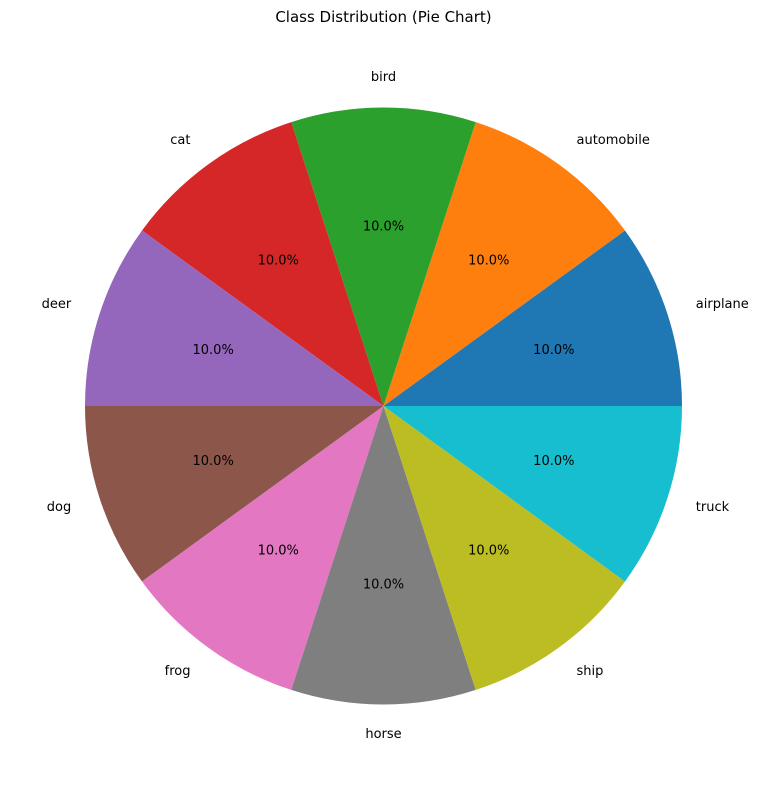 The width and height of the screenshot is (767, 790). I want to click on category-label-cat: cat, so click(180, 140).